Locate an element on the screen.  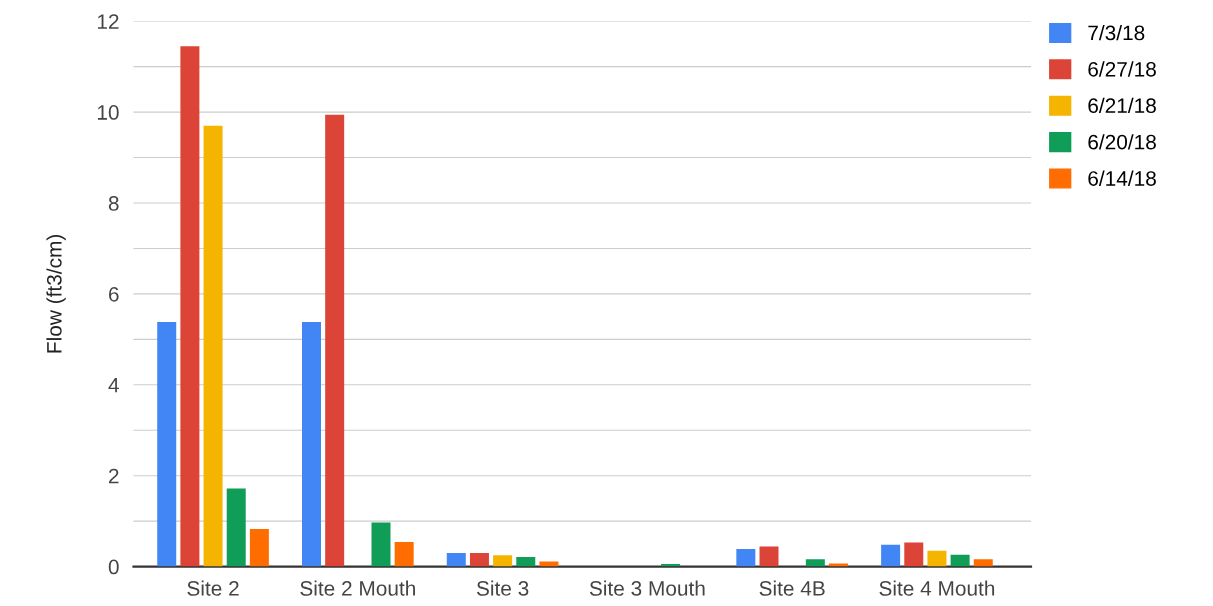
y-tick-label: 10 is located at coordinates (108, 112).